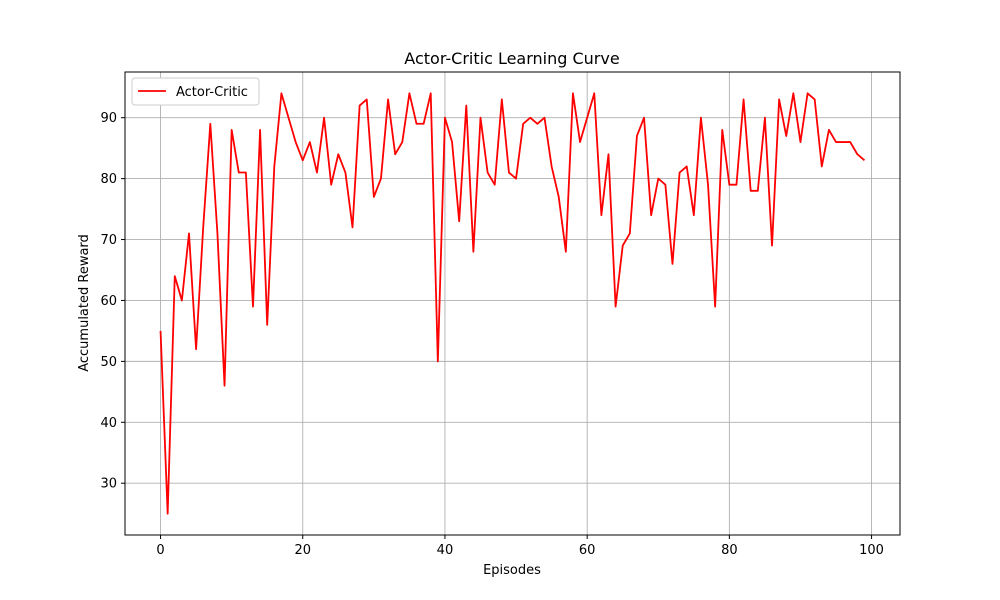  What do you see at coordinates (729, 550) in the screenshot?
I see `x-tick-label: 80` at bounding box center [729, 550].